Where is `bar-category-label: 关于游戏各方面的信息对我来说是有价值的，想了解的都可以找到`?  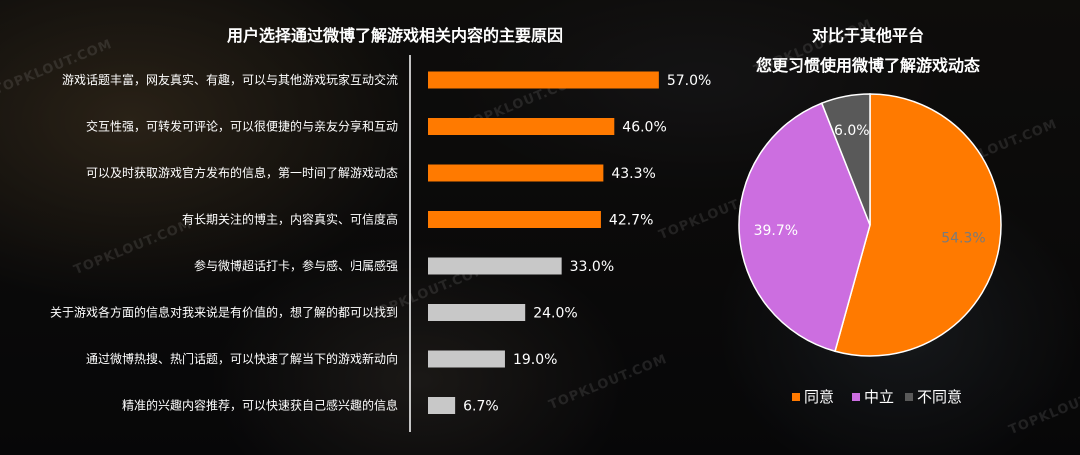
bar-category-label: 关于游戏各方面的信息对我来说是有价值的，想了解的都可以找到 is located at coordinates (224, 312).